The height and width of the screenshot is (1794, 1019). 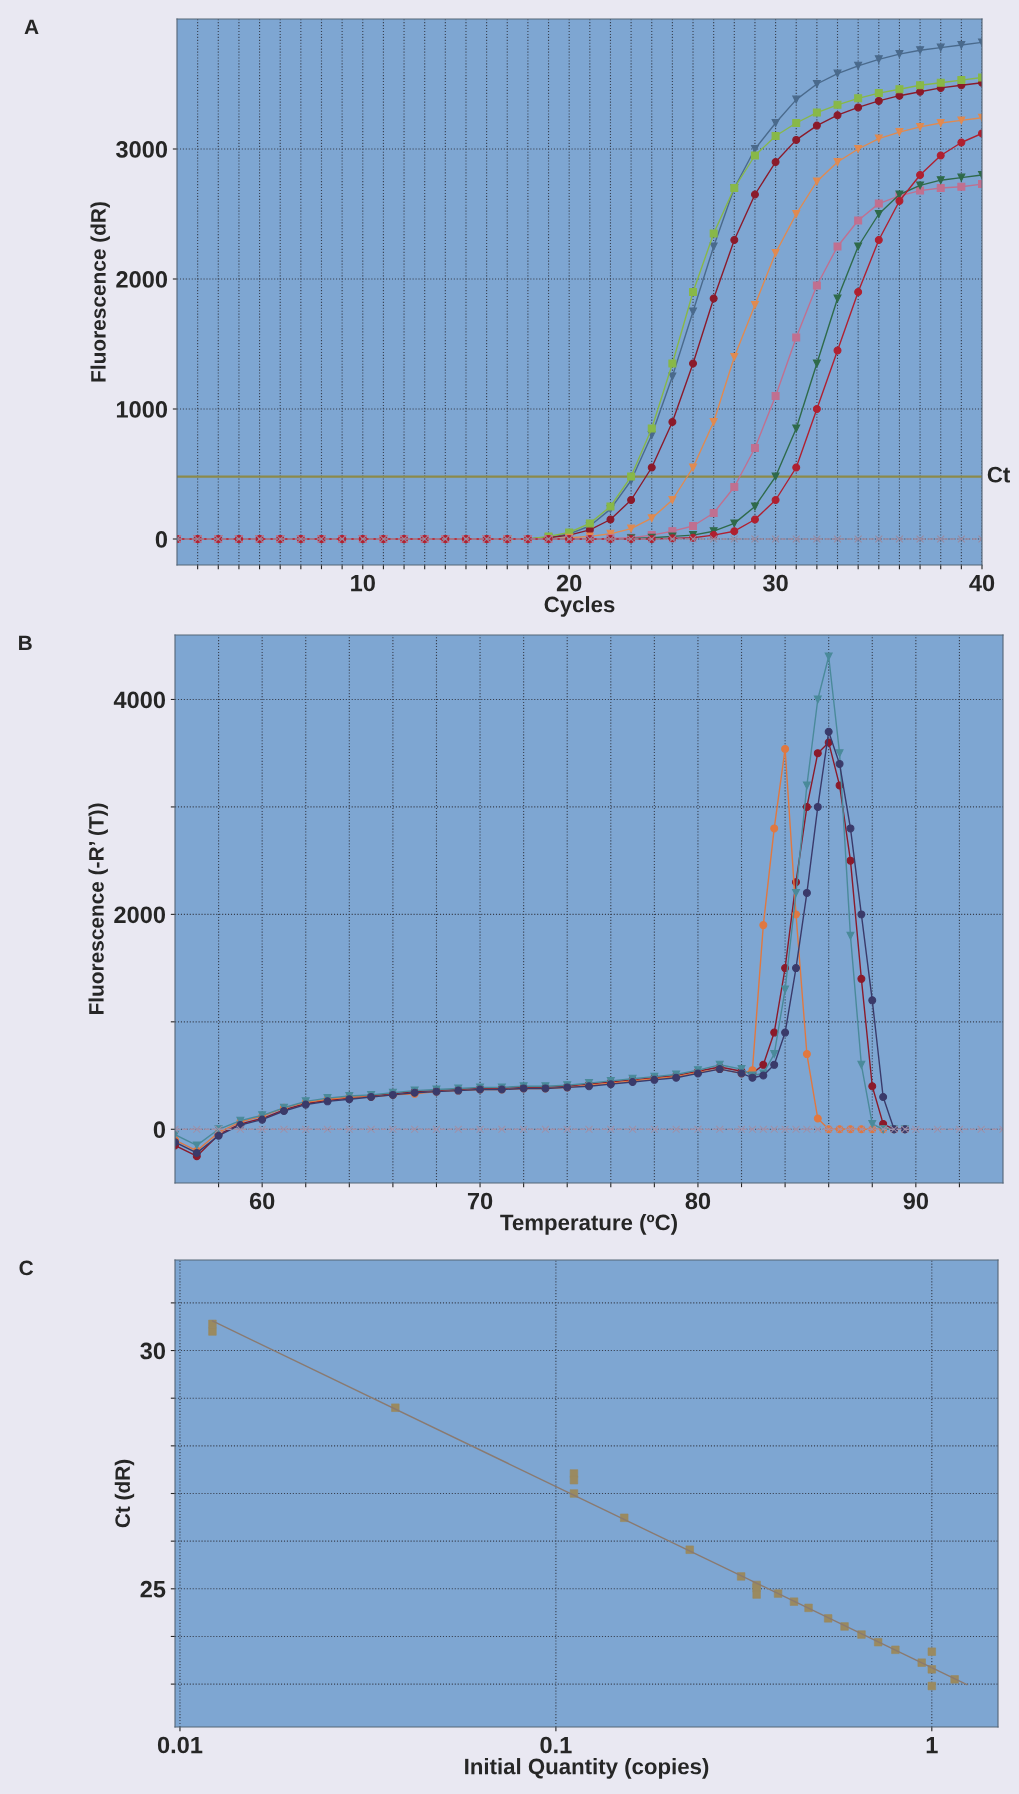 What do you see at coordinates (587, 1768) in the screenshot?
I see `x-axis-title: Initial Quantity (copies)` at bounding box center [587, 1768].